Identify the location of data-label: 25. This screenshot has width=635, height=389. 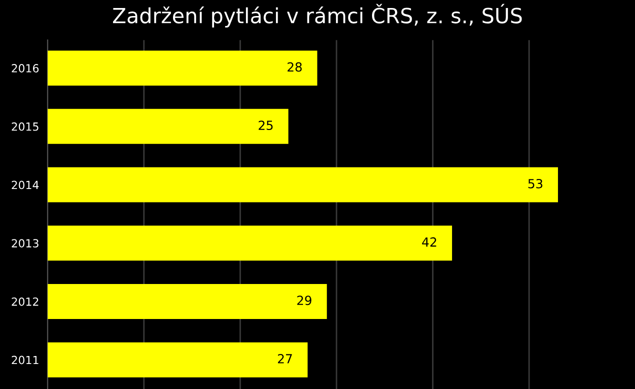
(265, 125).